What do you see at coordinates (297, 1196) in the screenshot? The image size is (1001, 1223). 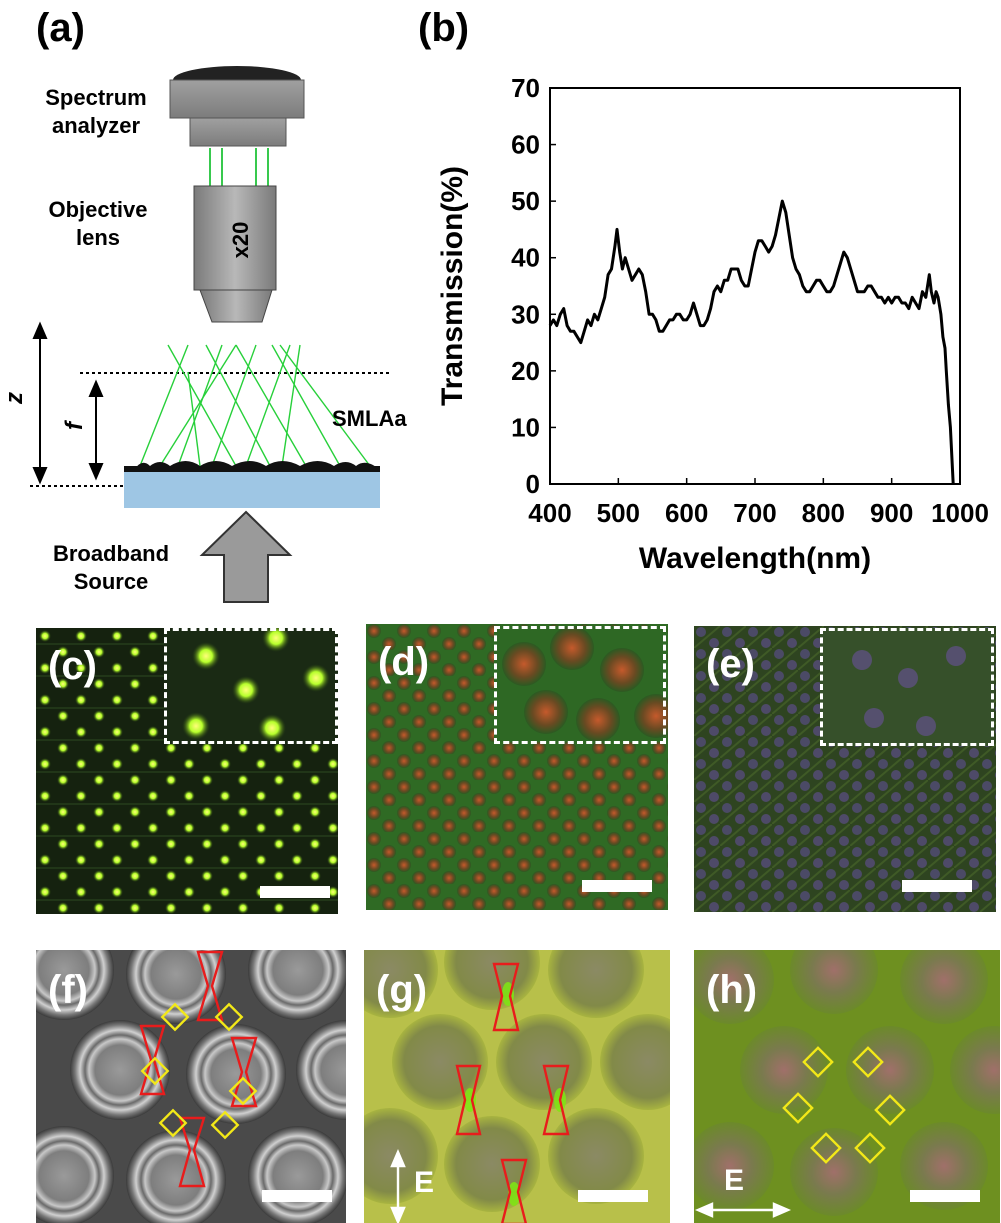 I see `scale-bar-f` at bounding box center [297, 1196].